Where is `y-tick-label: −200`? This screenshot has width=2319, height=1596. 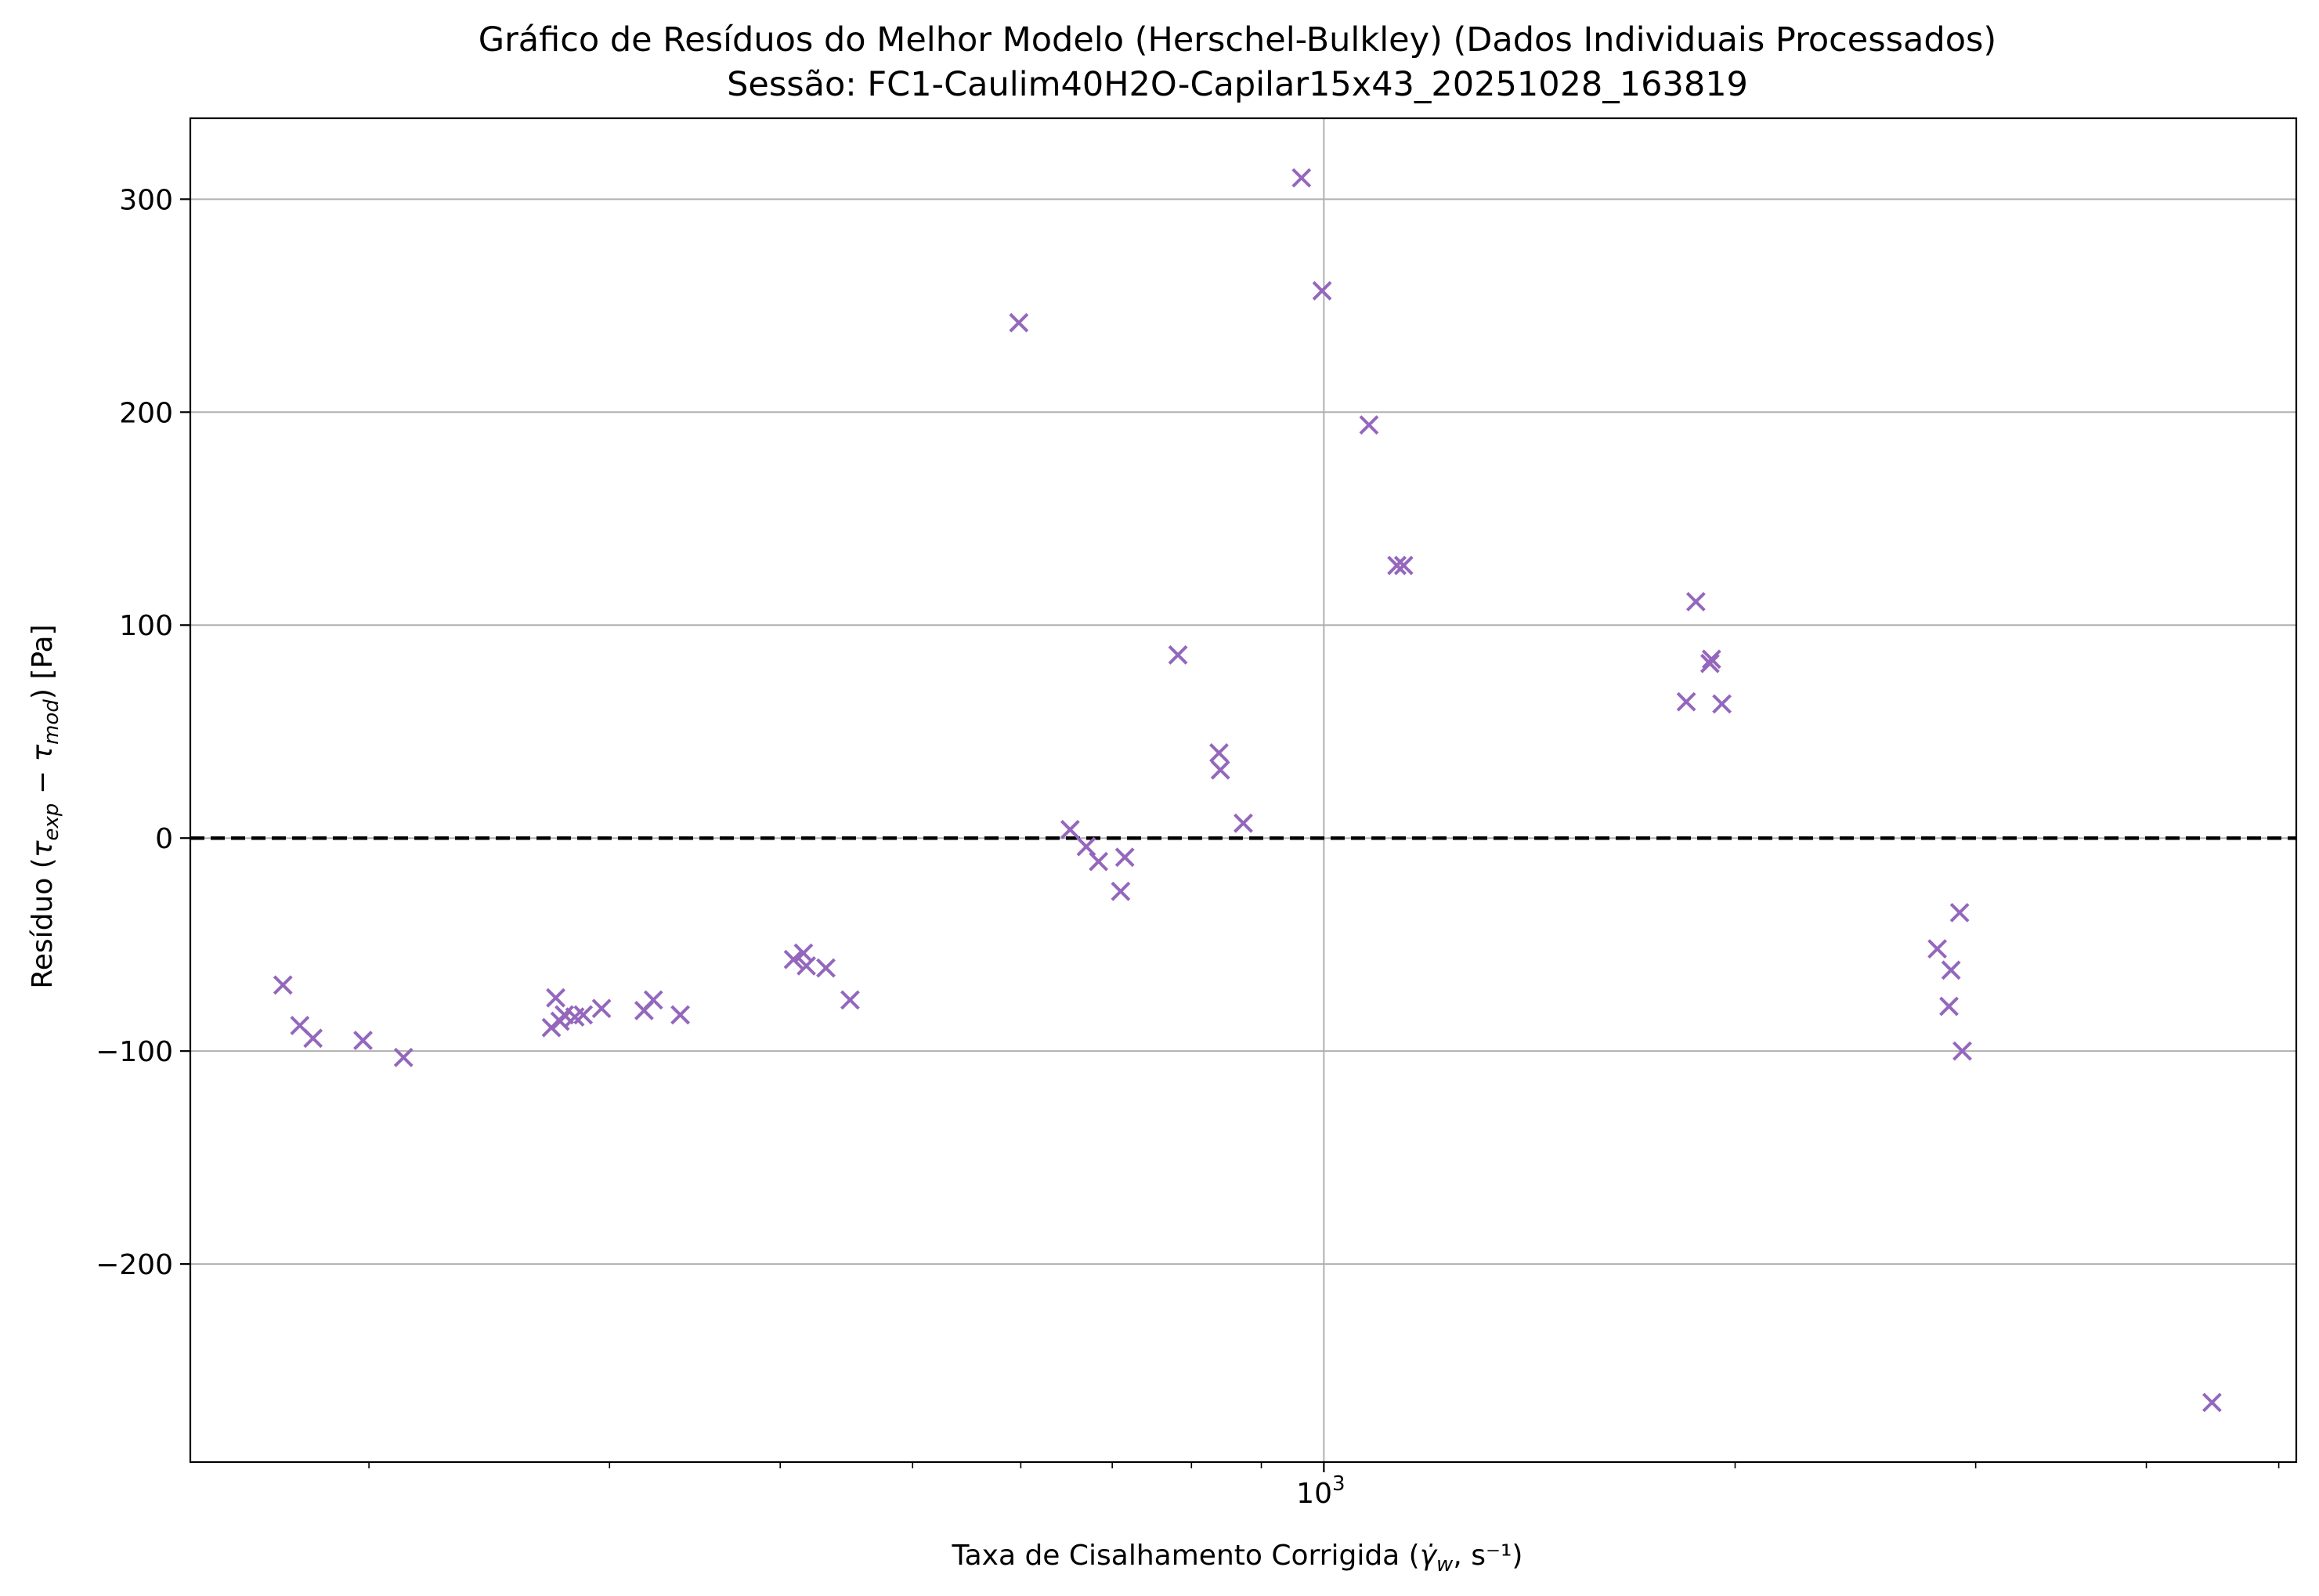
y-tick-label: −200 is located at coordinates (134, 1265).